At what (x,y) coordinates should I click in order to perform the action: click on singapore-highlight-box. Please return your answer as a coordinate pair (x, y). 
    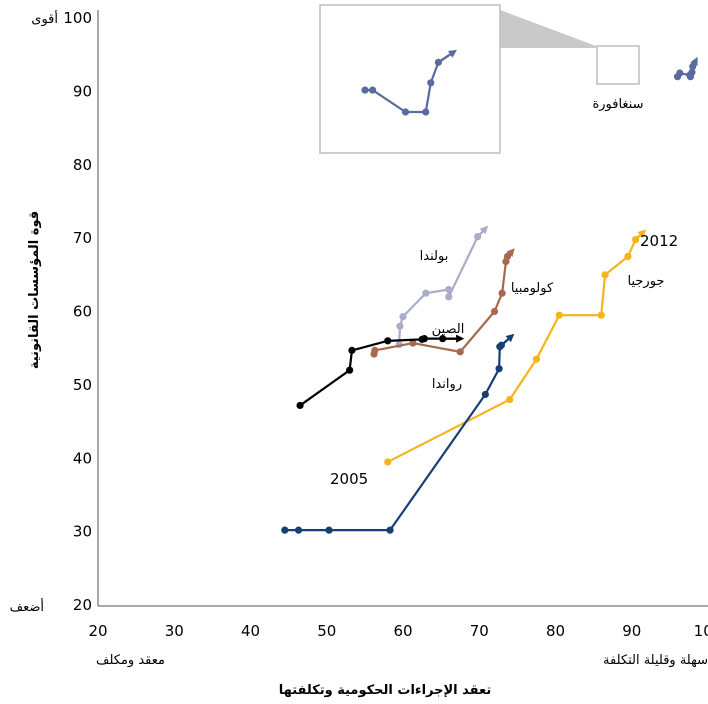
    Looking at the image, I should click on (618, 65).